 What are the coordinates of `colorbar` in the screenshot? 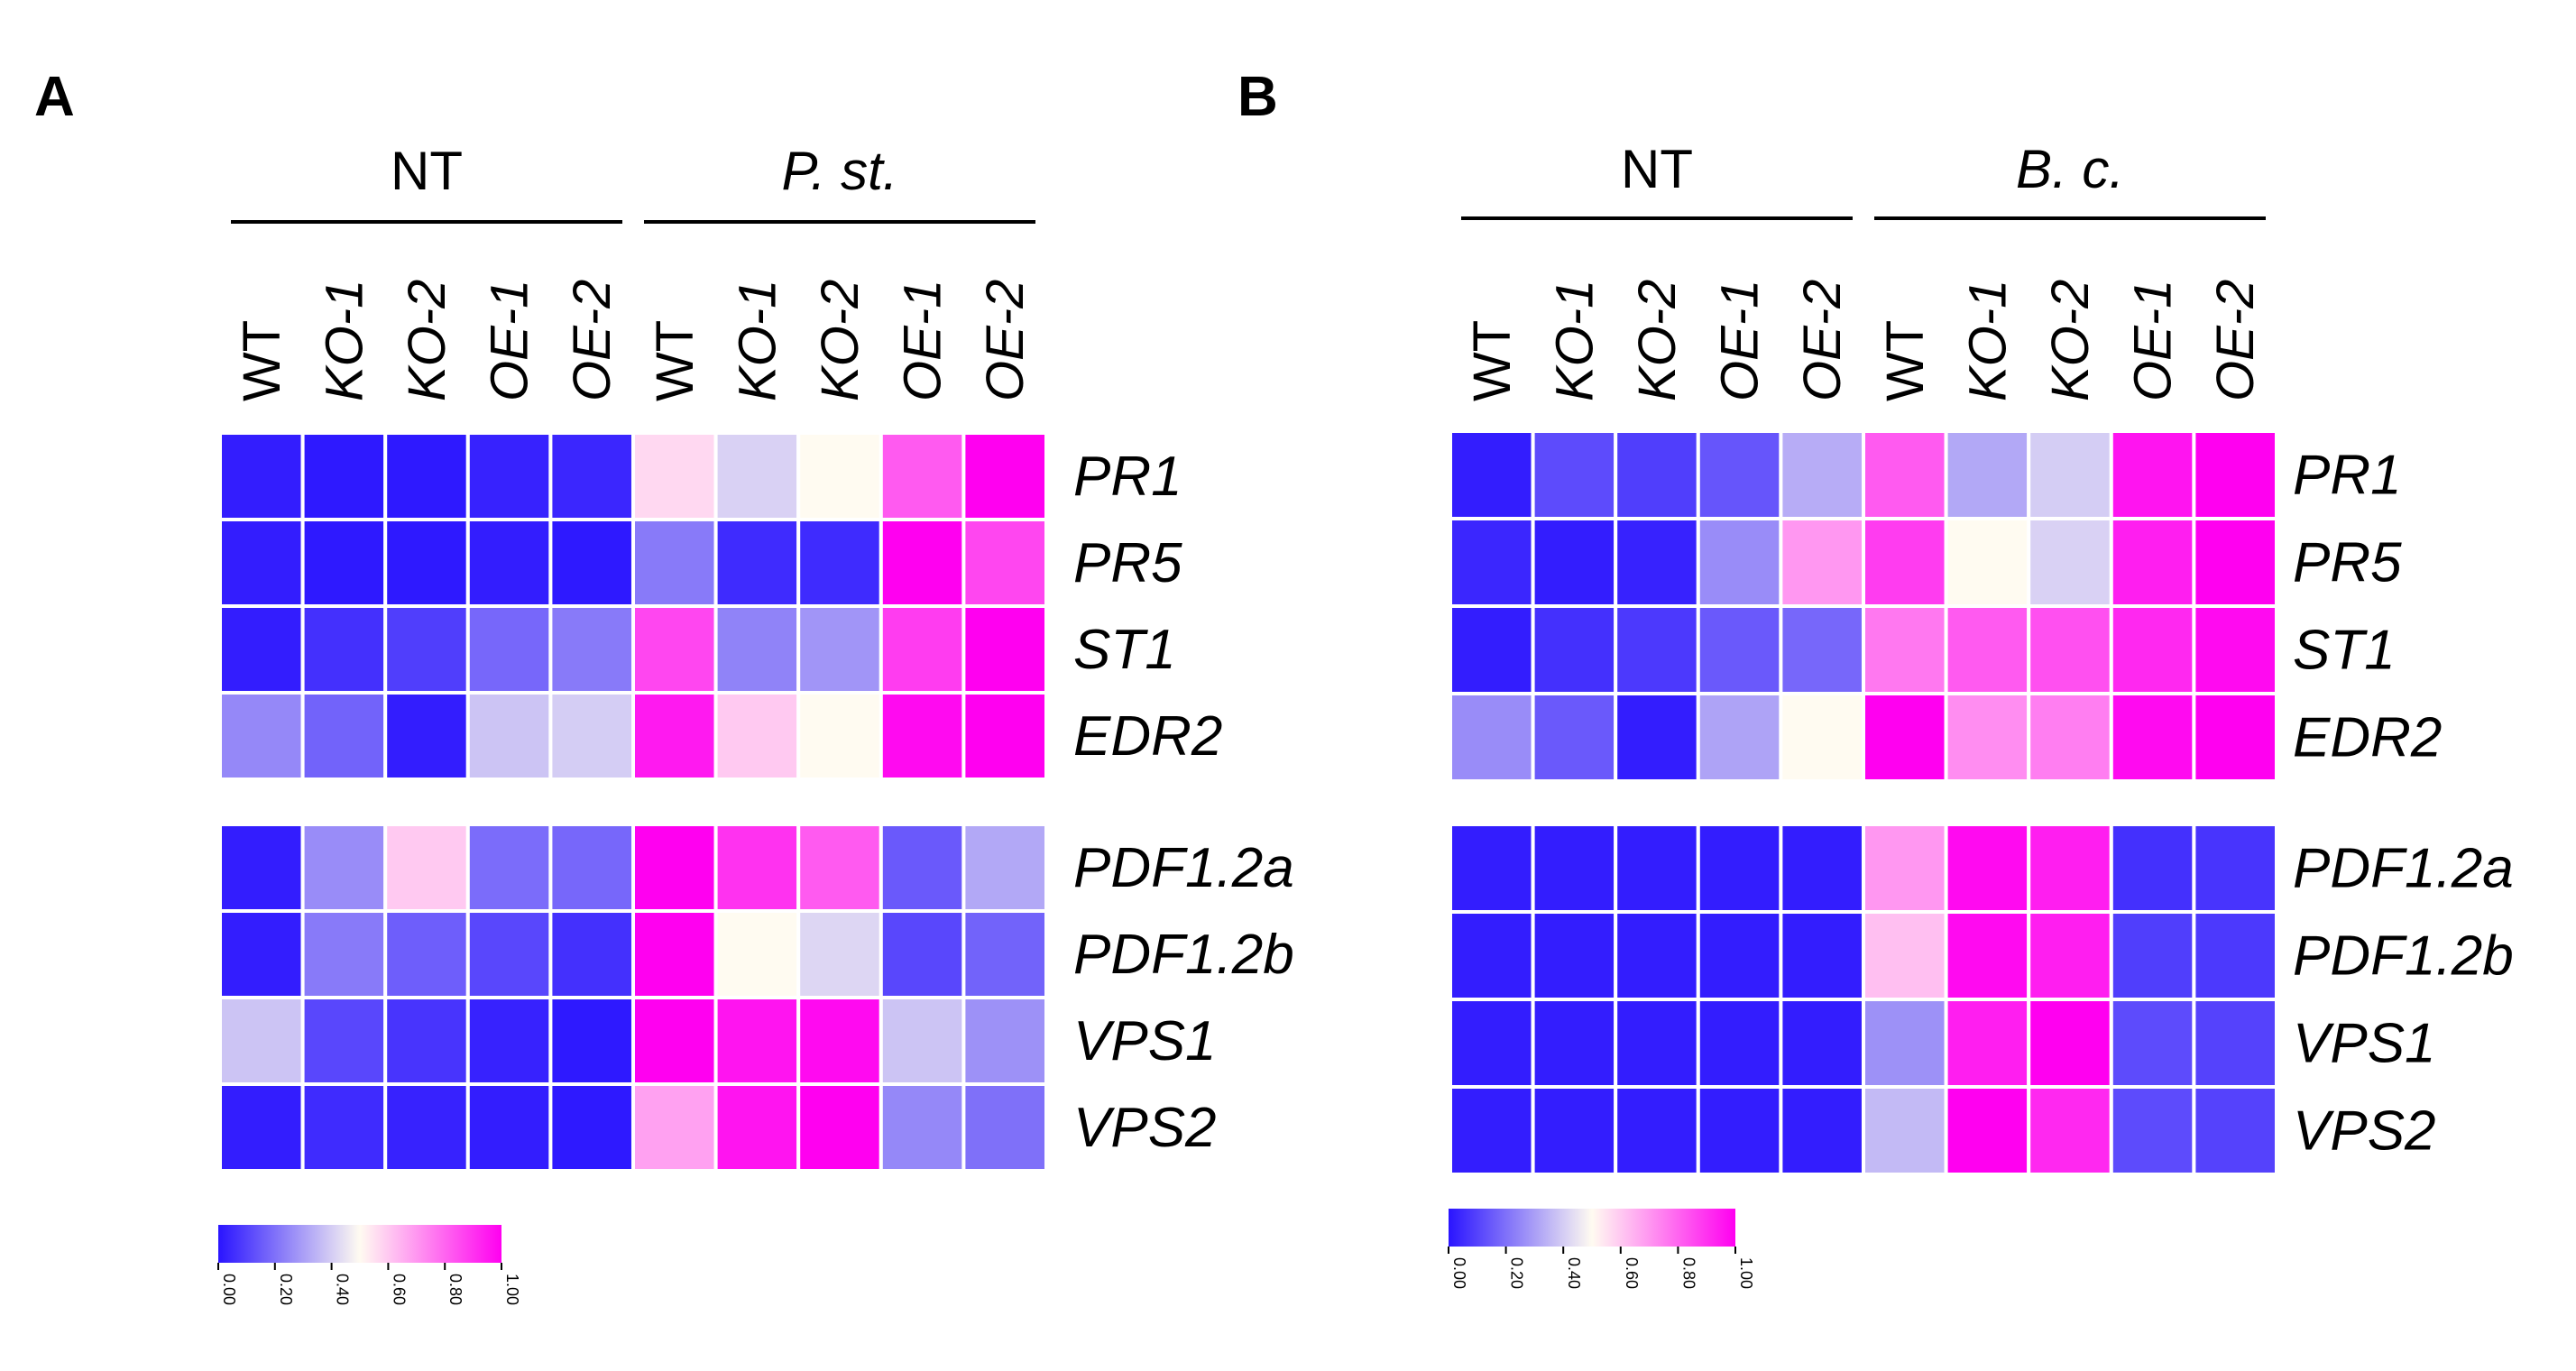 It's located at (359, 1244).